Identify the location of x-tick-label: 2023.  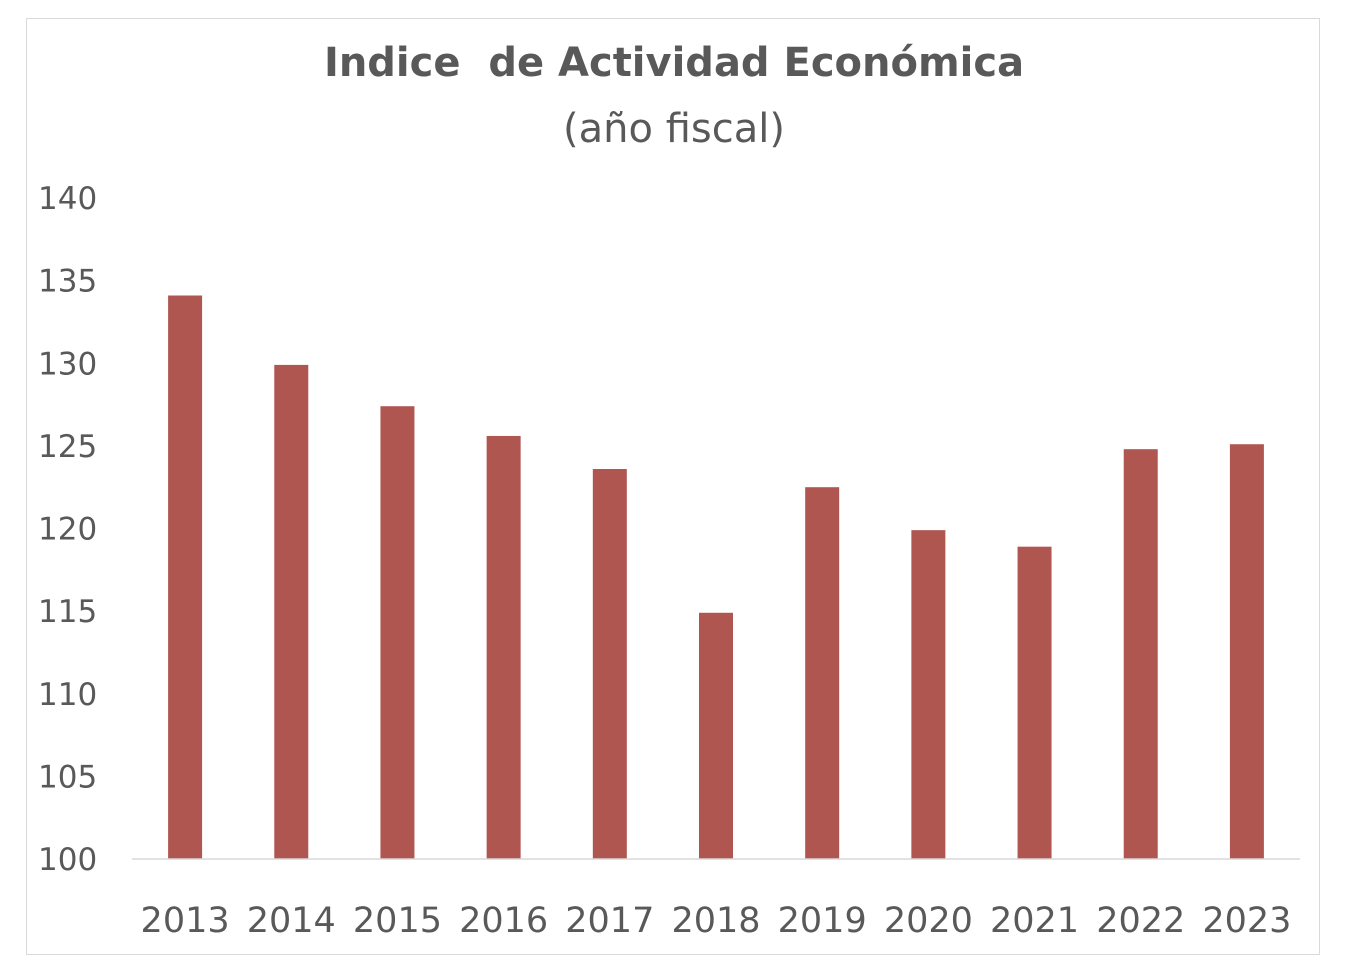
(1246, 921).